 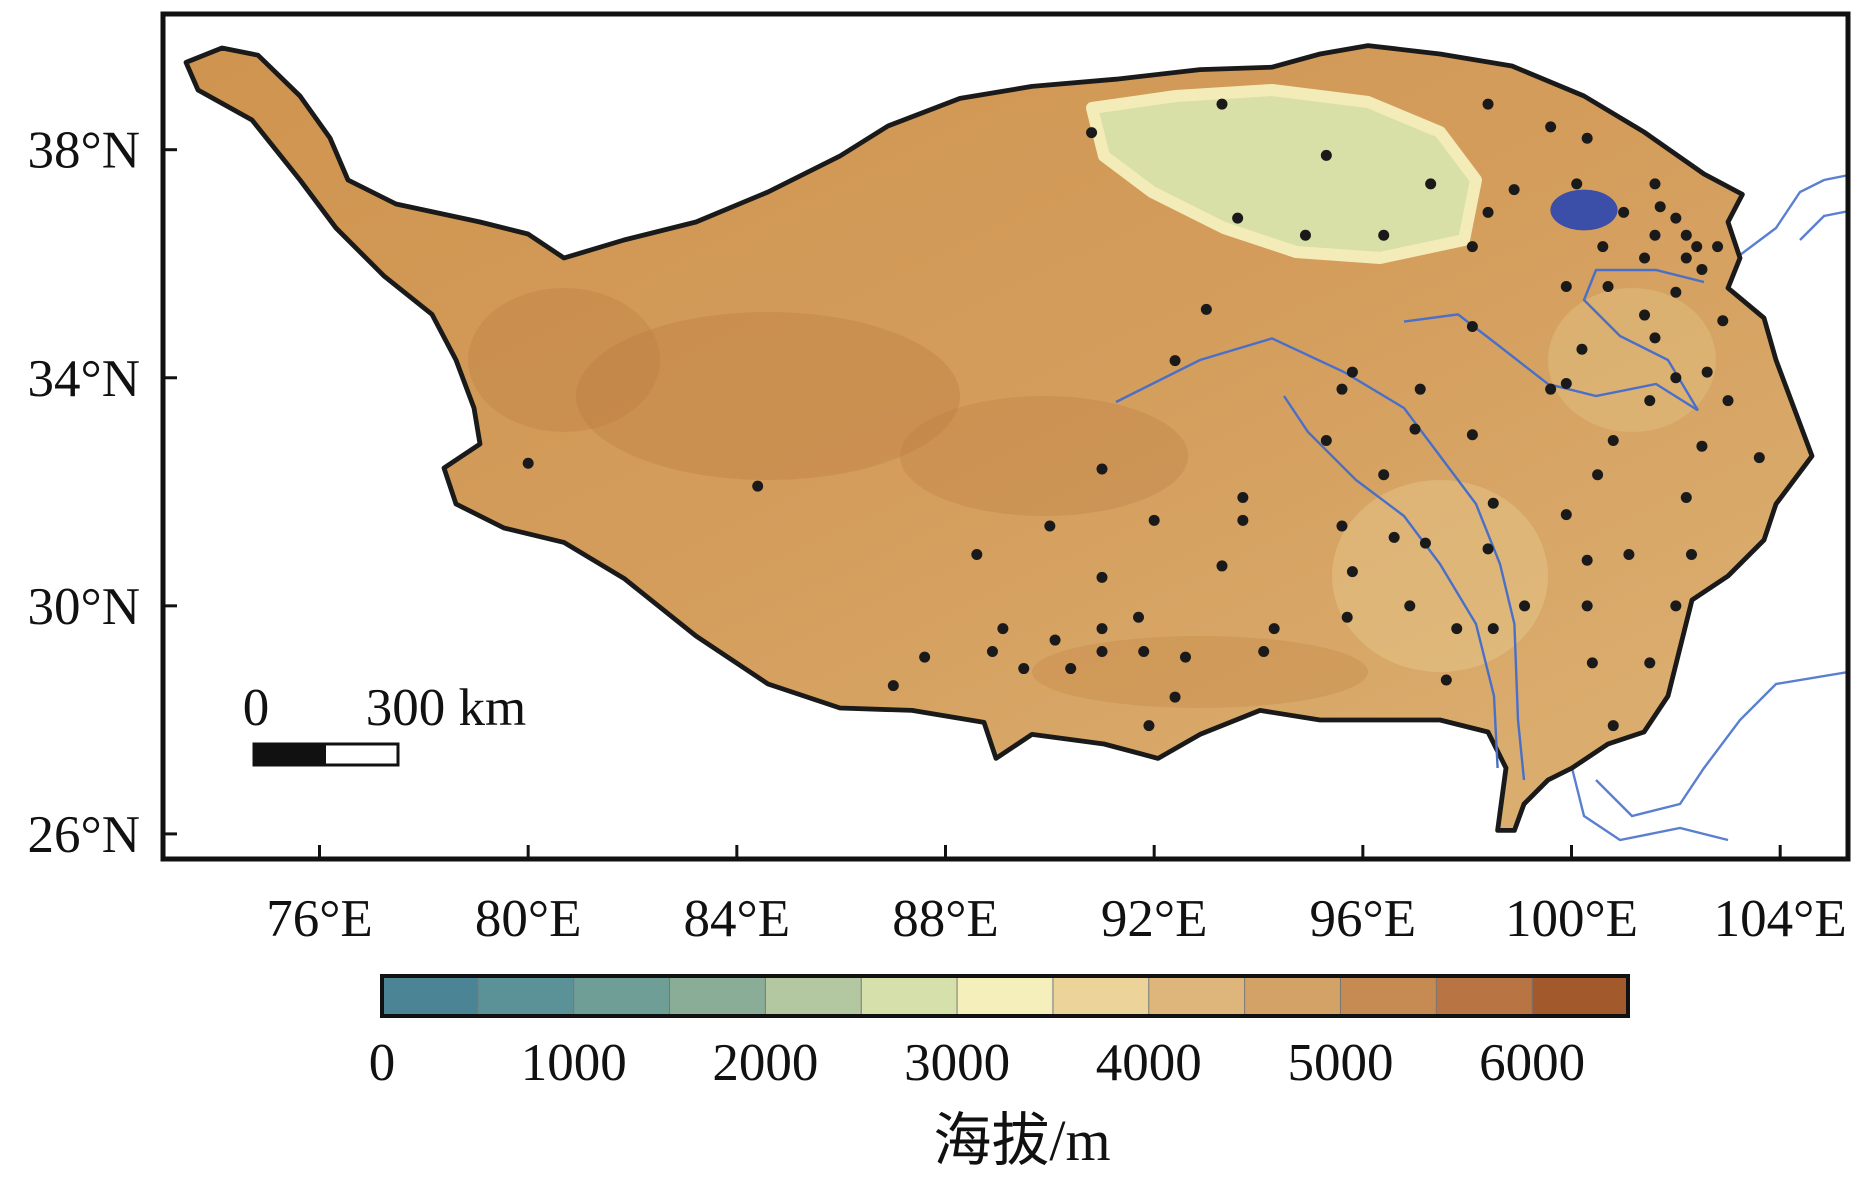 I want to click on colorbar-frame, so click(x=1005, y=996).